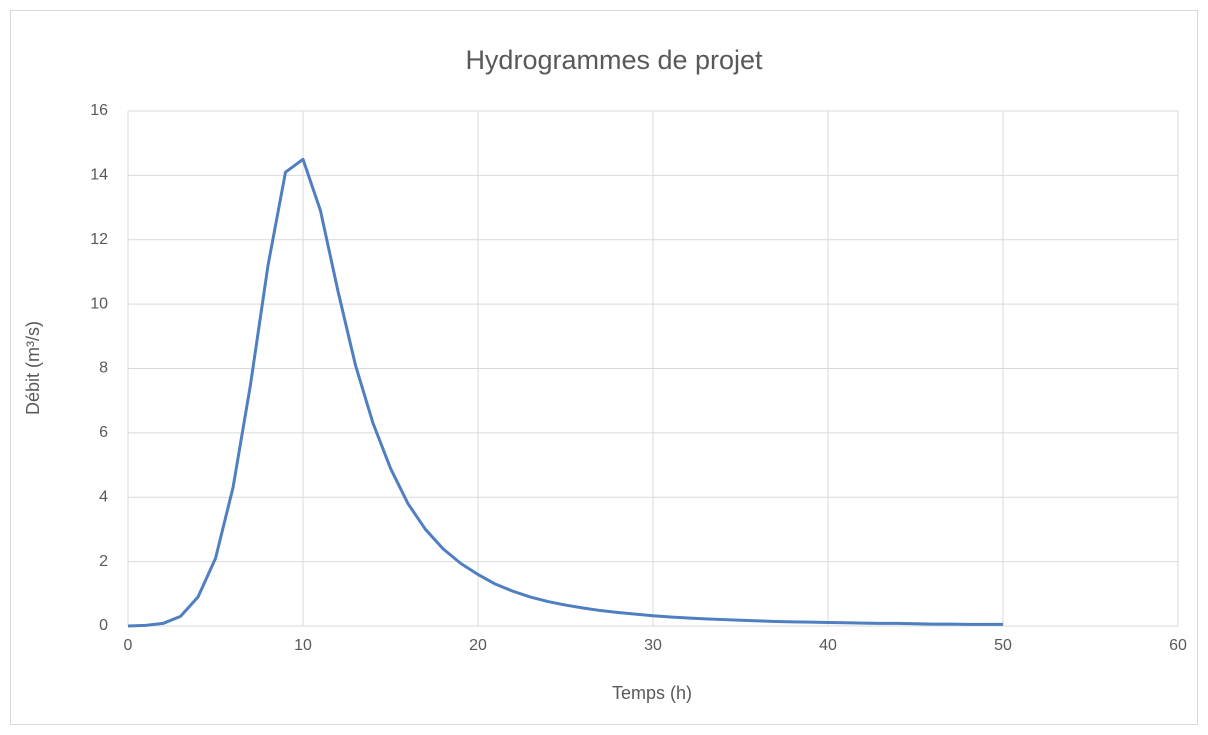 The image size is (1208, 735). Describe the element at coordinates (99, 239) in the screenshot. I see `y-tick-label: 12` at that location.